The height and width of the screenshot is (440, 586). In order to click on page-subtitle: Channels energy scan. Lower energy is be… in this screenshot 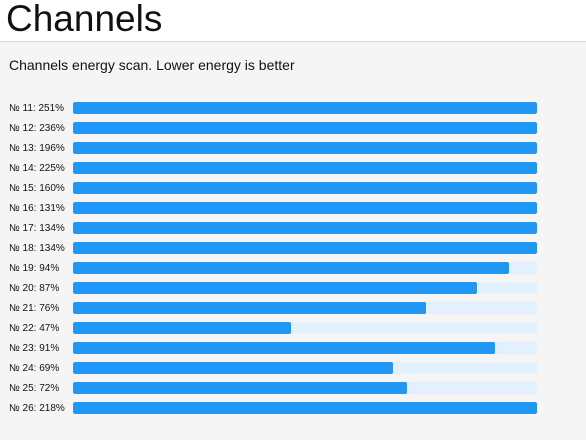, I will do `click(152, 65)`.